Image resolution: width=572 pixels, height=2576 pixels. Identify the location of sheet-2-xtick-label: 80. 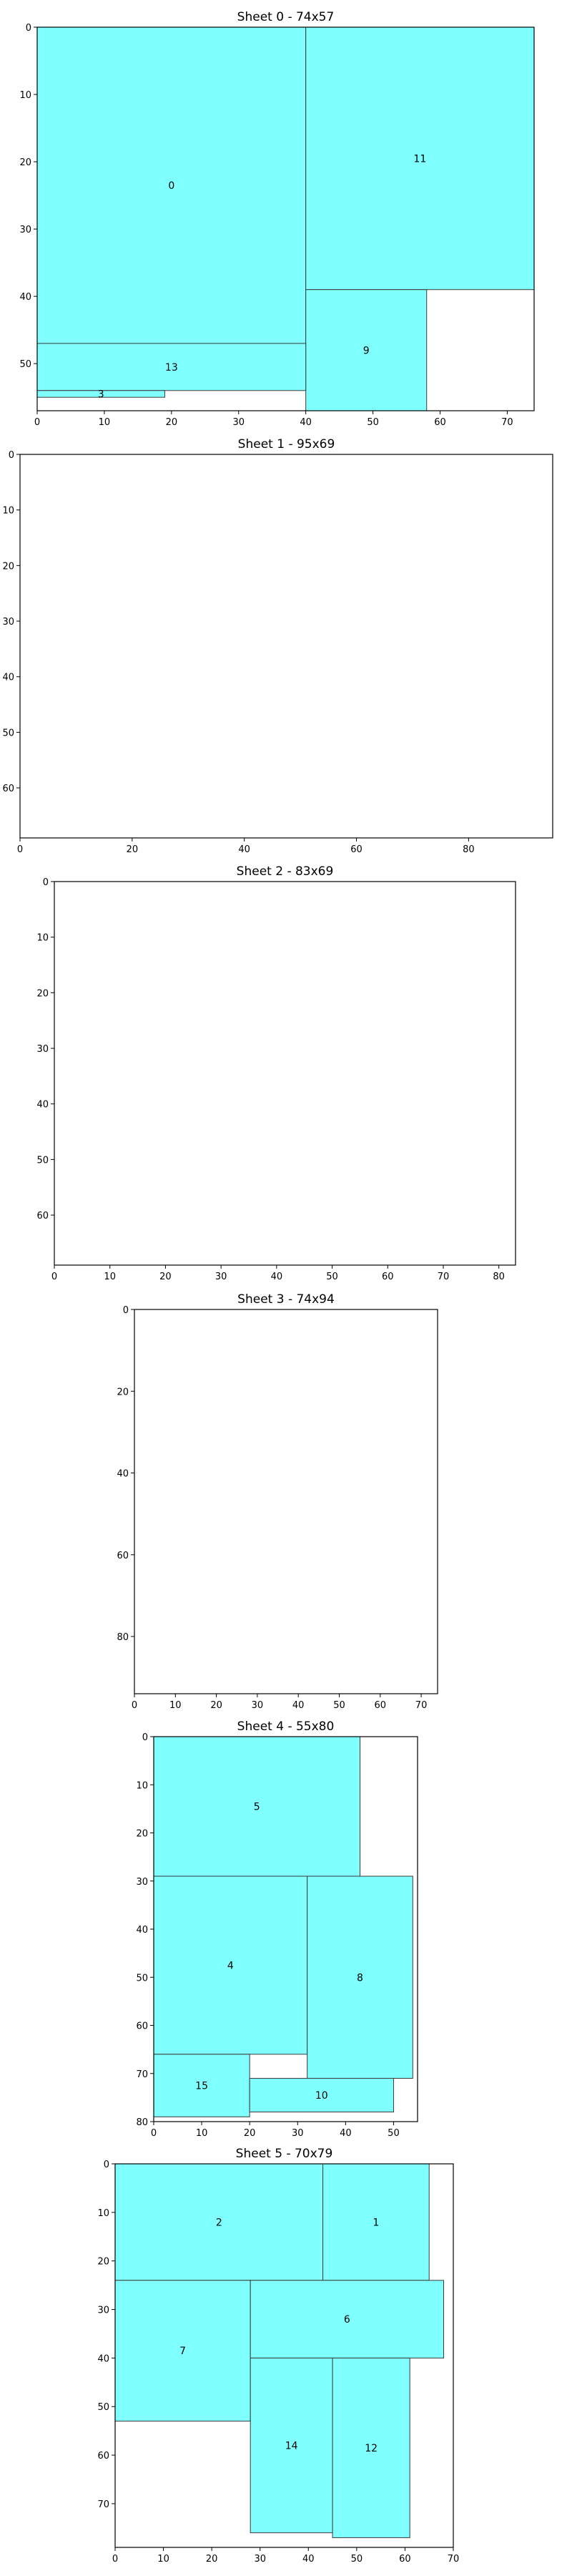
(499, 1277).